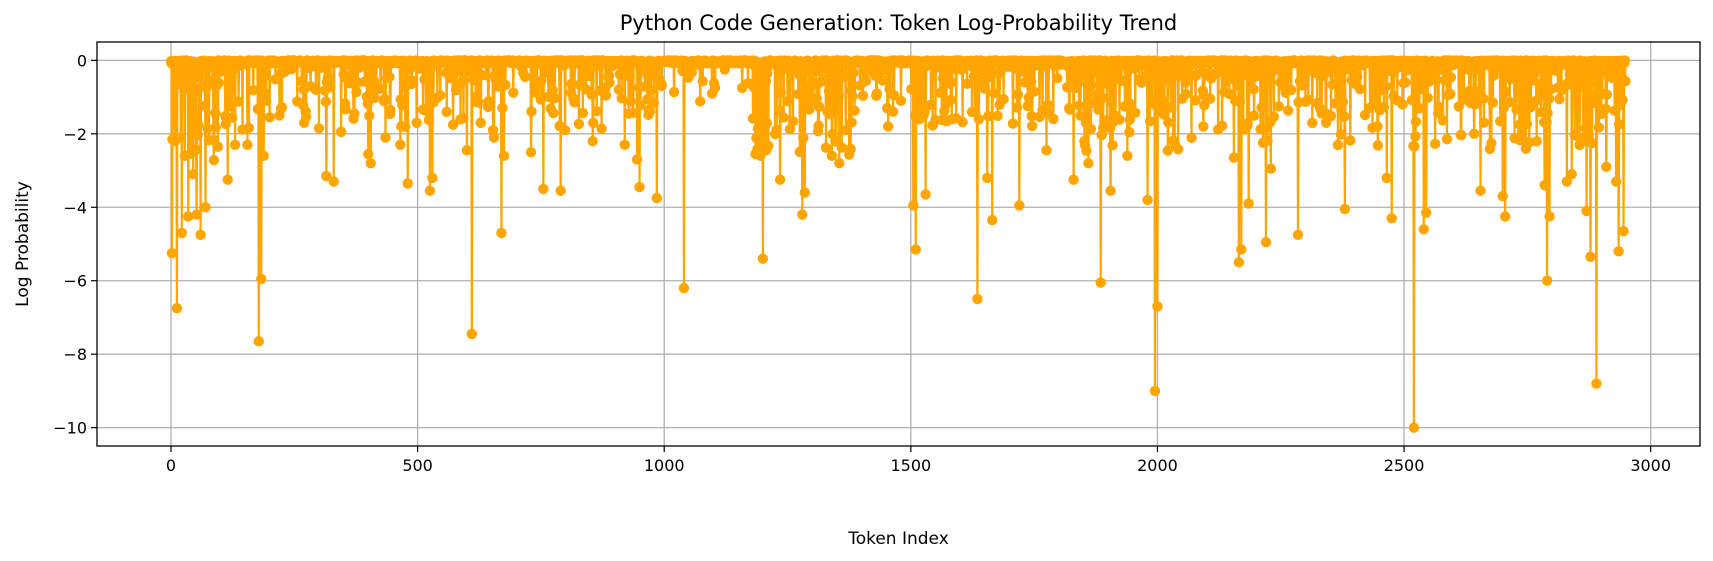  Describe the element at coordinates (75, 281) in the screenshot. I see `y-tick-label: −6` at that location.